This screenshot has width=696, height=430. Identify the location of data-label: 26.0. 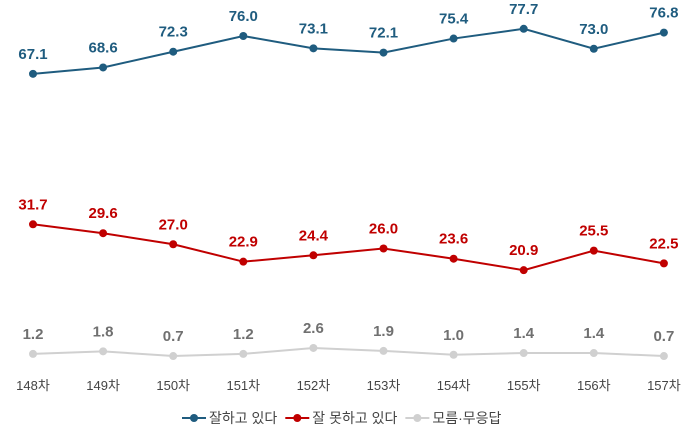
(383, 229).